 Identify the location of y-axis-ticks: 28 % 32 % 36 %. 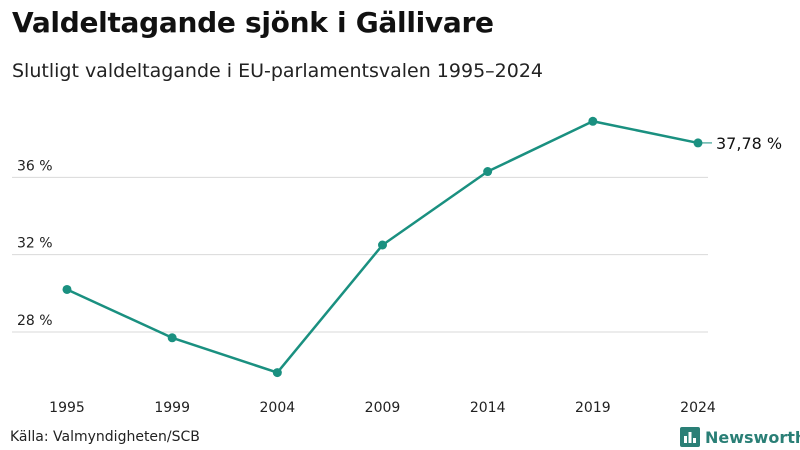
(35, 243).